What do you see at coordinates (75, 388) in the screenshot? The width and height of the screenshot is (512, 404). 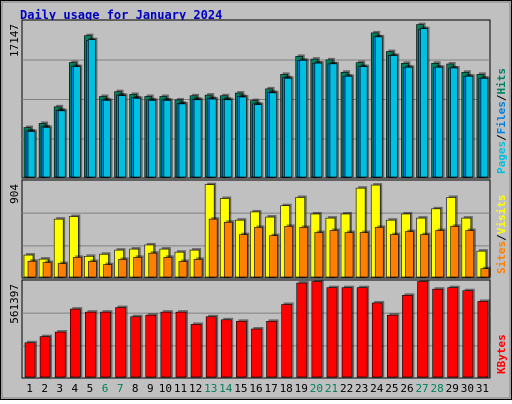 I see `x-tick-label: 4` at bounding box center [75, 388].